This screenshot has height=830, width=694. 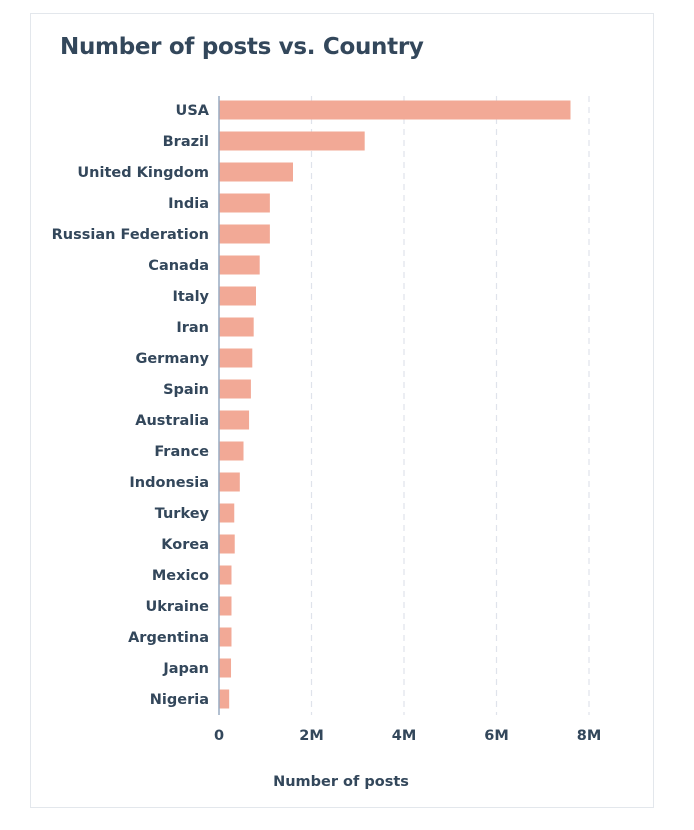 I want to click on x-tick-label: 4M, so click(x=404, y=736).